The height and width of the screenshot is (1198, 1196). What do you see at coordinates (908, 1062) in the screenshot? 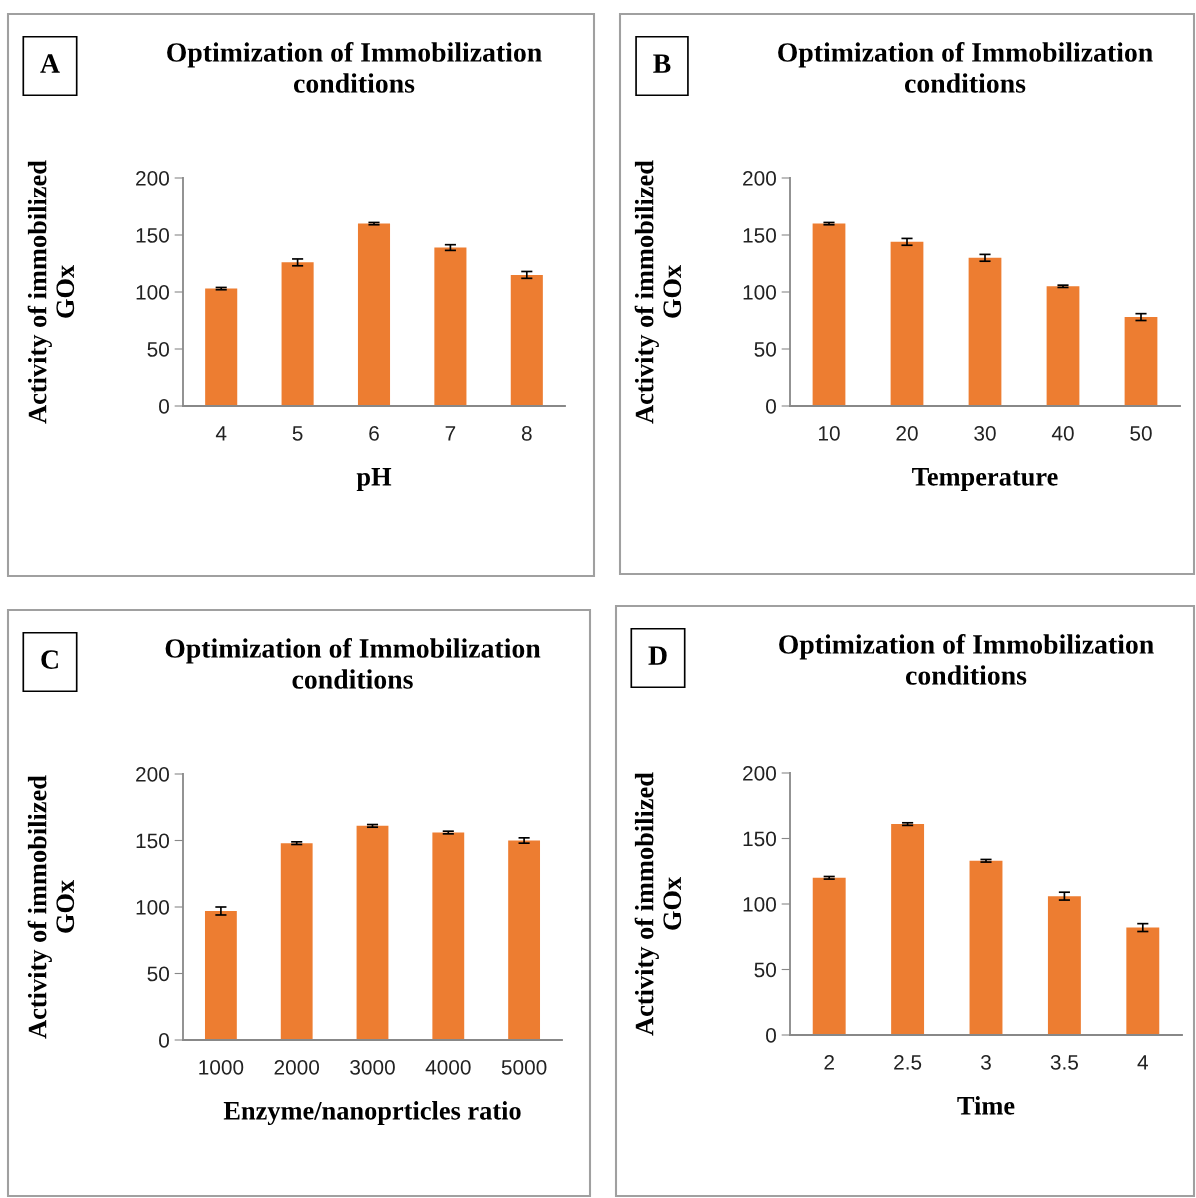
I see `x-tick-label: 2.5` at bounding box center [908, 1062].